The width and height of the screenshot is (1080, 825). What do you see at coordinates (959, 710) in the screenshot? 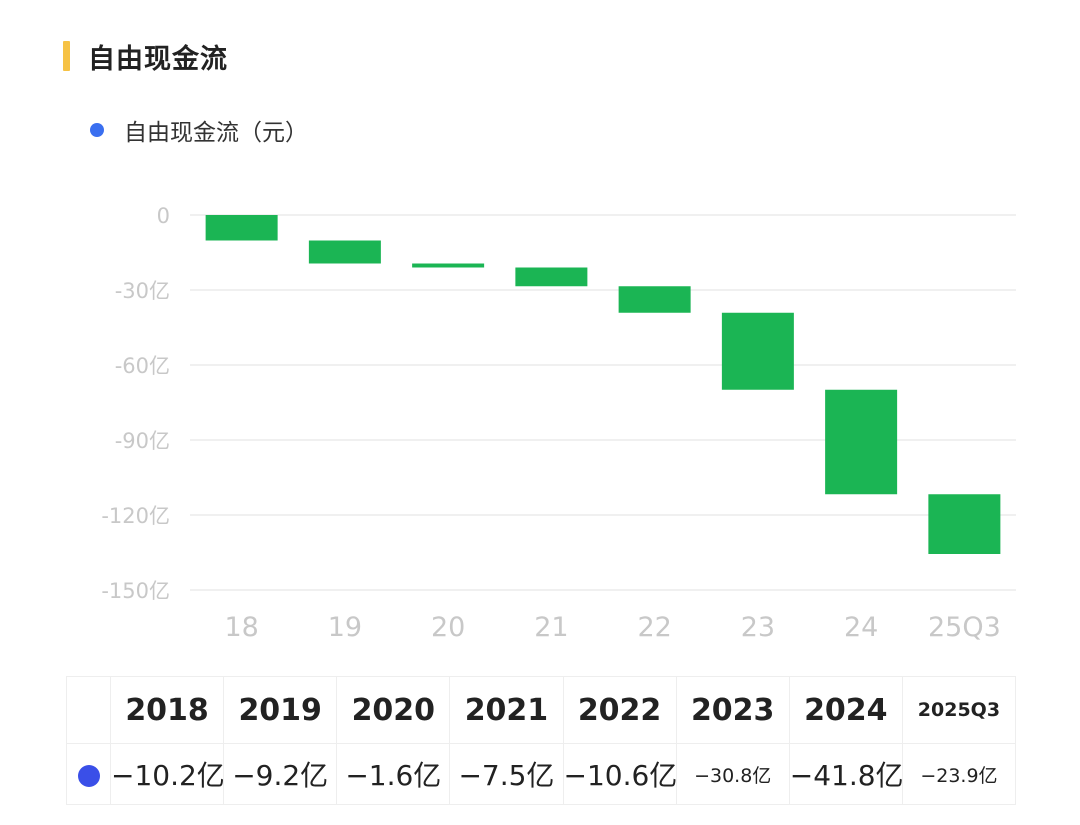
I see `table-header-cell: 2025Q3` at bounding box center [959, 710].